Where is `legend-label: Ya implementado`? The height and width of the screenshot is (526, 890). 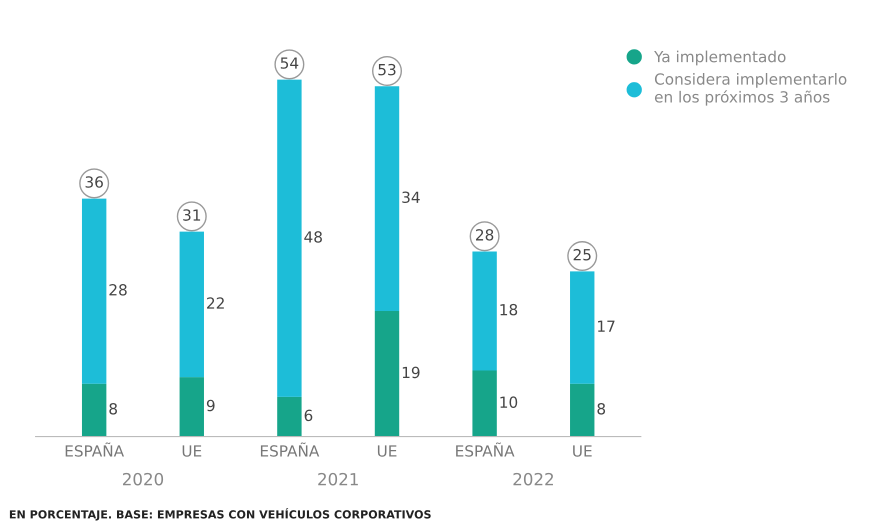 legend-label: Ya implementado is located at coordinates (720, 58).